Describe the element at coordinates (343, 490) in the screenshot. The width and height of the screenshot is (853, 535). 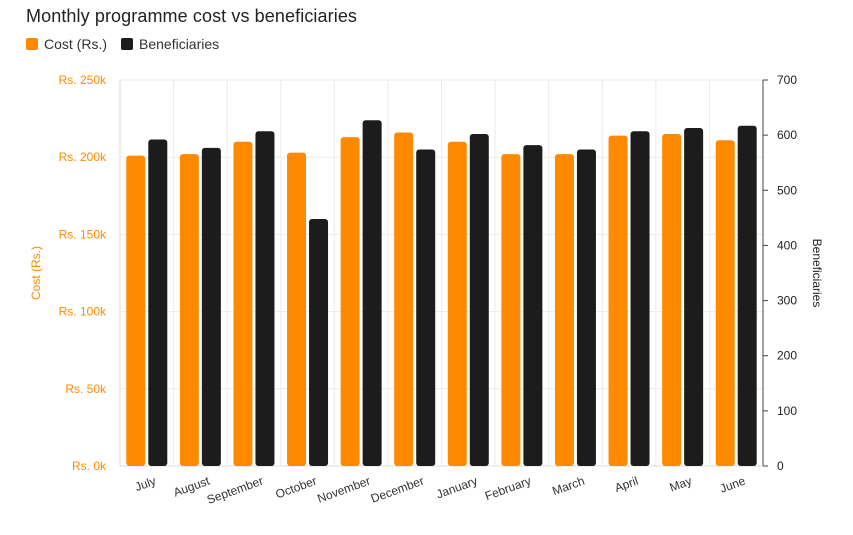
I see `x-tick-label: November` at that location.